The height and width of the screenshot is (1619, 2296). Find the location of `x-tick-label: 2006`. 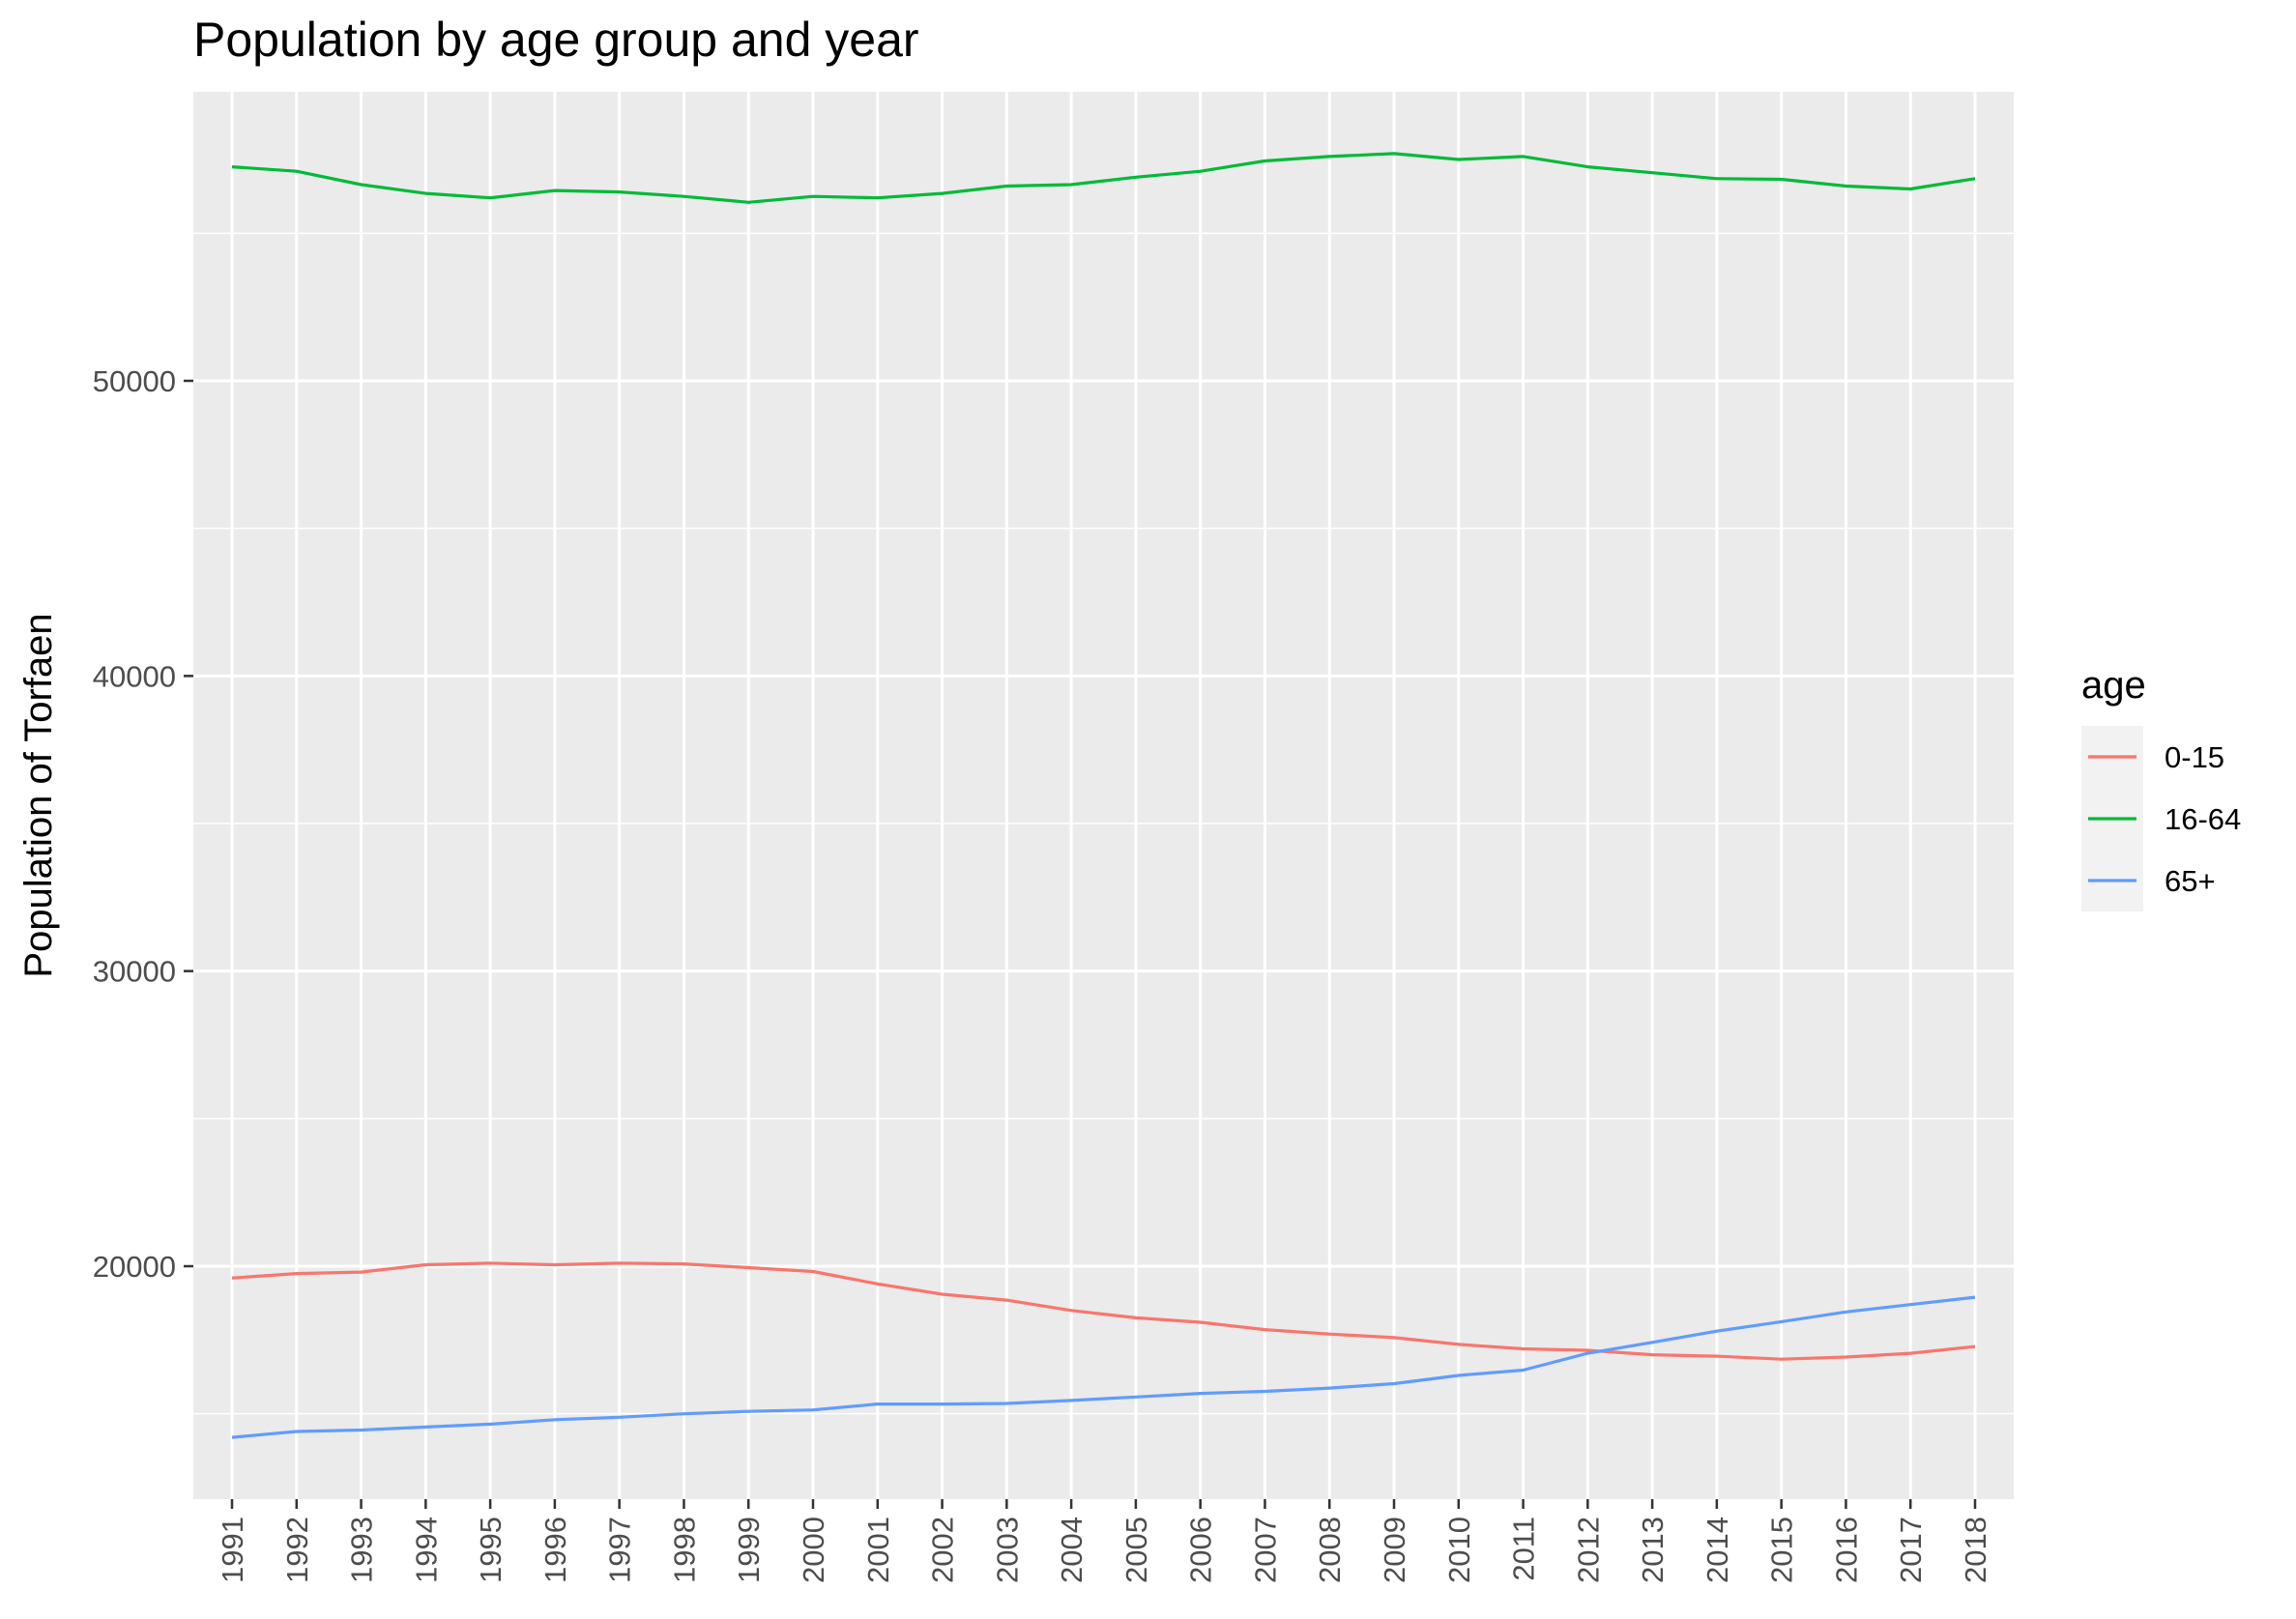

x-tick-label: 2006 is located at coordinates (1201, 1550).